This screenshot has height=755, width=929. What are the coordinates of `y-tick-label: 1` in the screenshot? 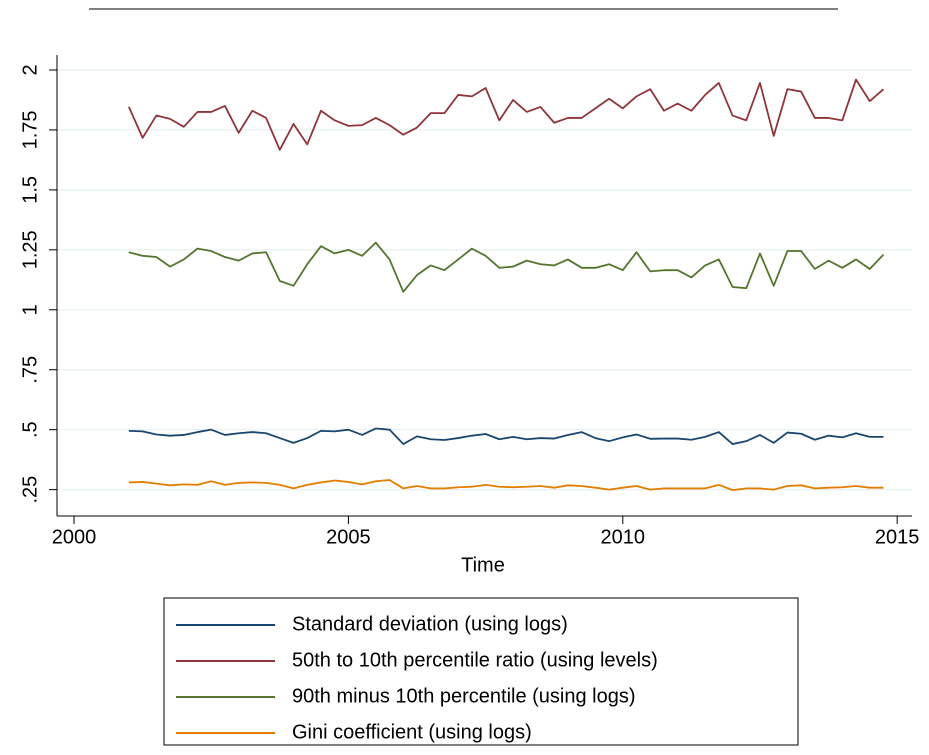 It's located at (30, 309).